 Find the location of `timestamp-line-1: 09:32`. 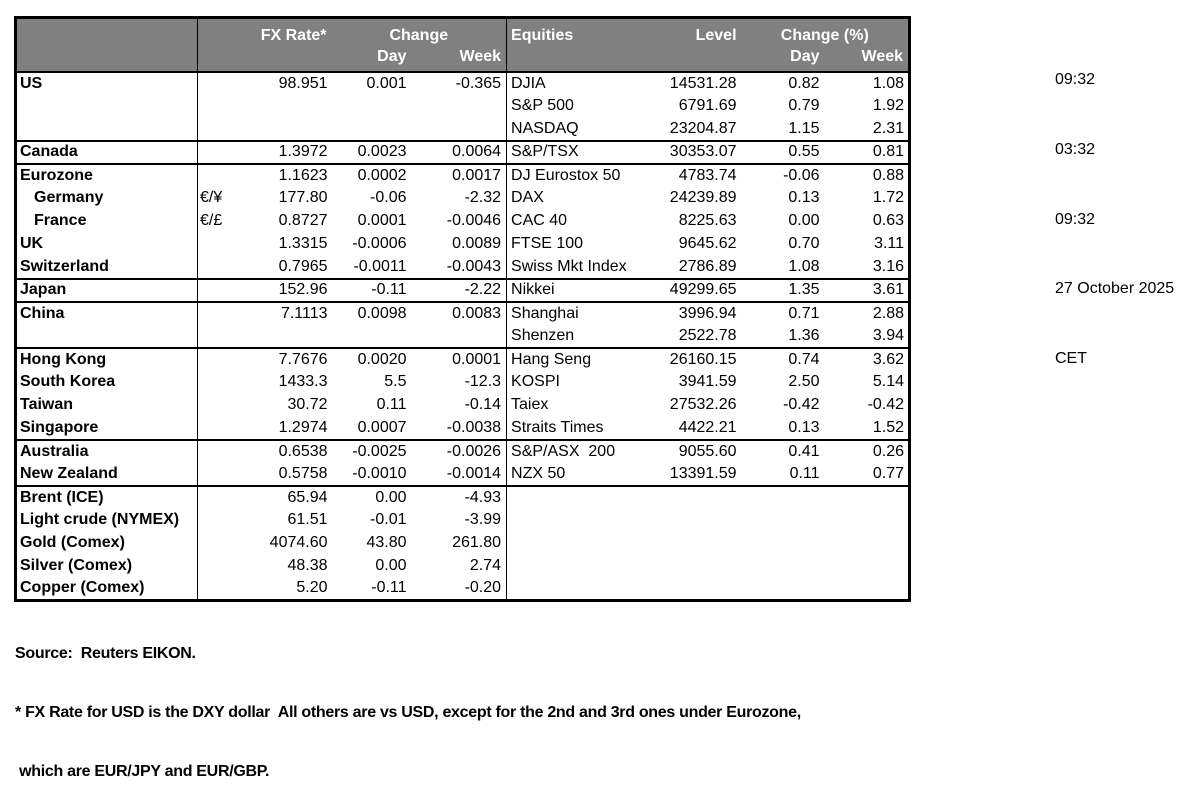

timestamp-line-1: 09:32 is located at coordinates (1075, 80).